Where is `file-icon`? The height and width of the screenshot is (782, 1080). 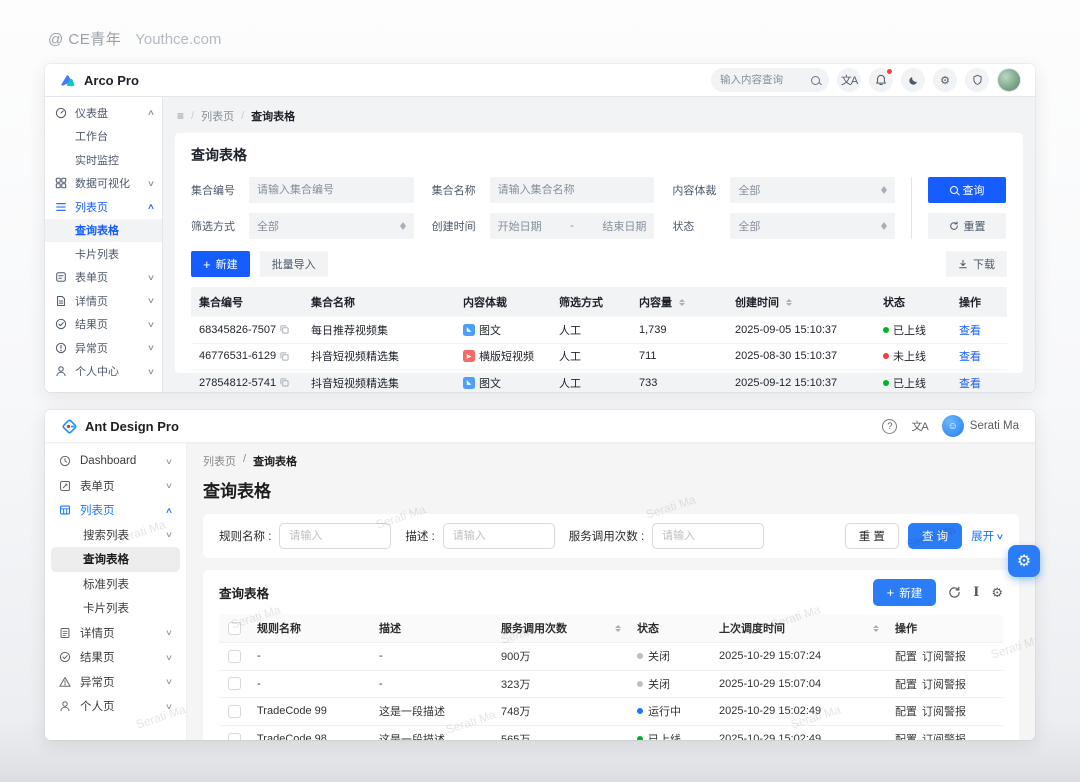 file-icon is located at coordinates (61, 300).